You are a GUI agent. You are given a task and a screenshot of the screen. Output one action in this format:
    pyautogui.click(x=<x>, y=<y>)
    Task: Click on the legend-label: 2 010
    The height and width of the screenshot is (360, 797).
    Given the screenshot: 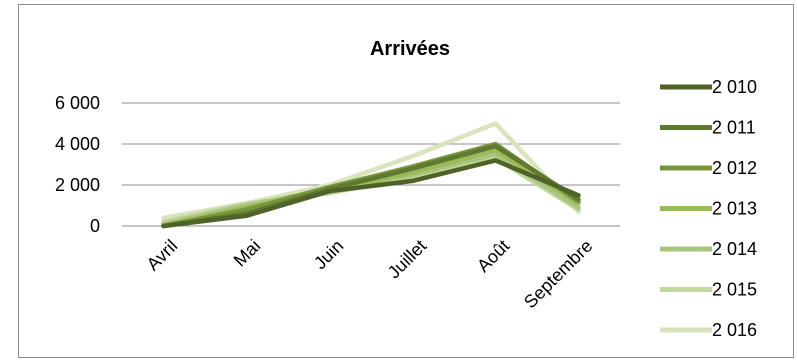 What is the action you would take?
    pyautogui.click(x=734, y=87)
    